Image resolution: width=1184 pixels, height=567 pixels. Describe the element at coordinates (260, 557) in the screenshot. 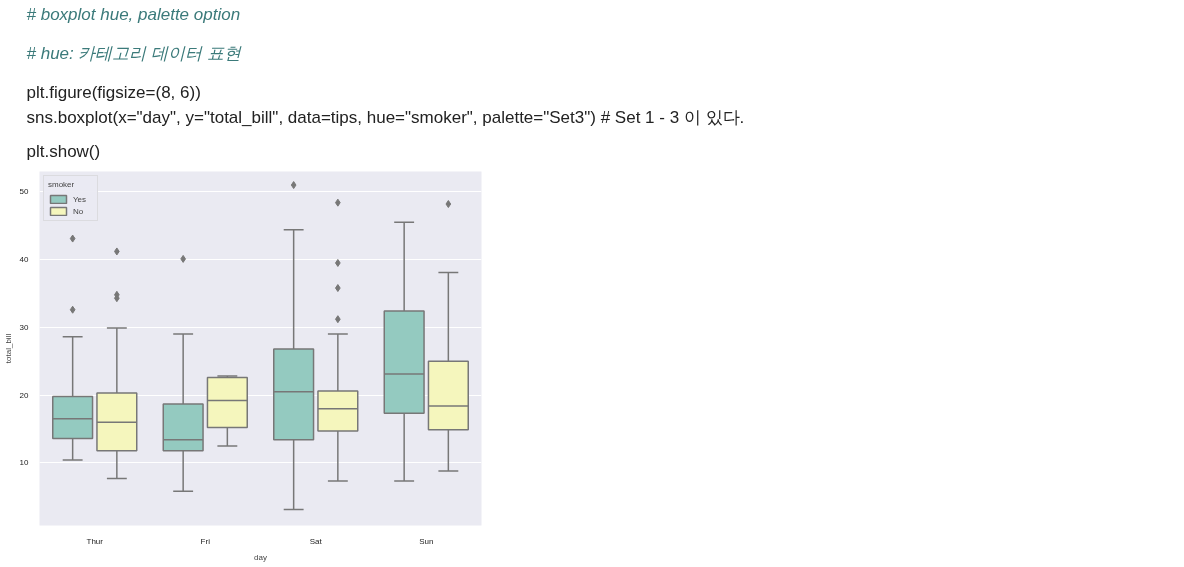

I see `x-axis-title: day` at that location.